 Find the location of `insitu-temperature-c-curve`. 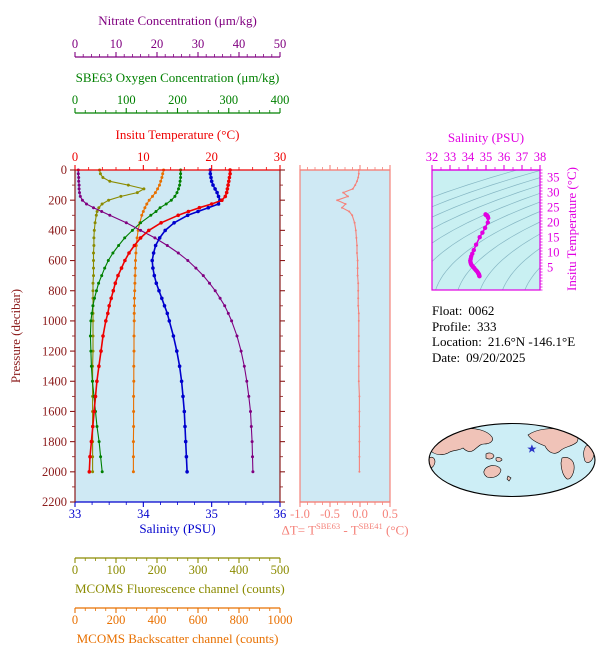

insitu-temperature-c-curve is located at coordinates (159, 321).